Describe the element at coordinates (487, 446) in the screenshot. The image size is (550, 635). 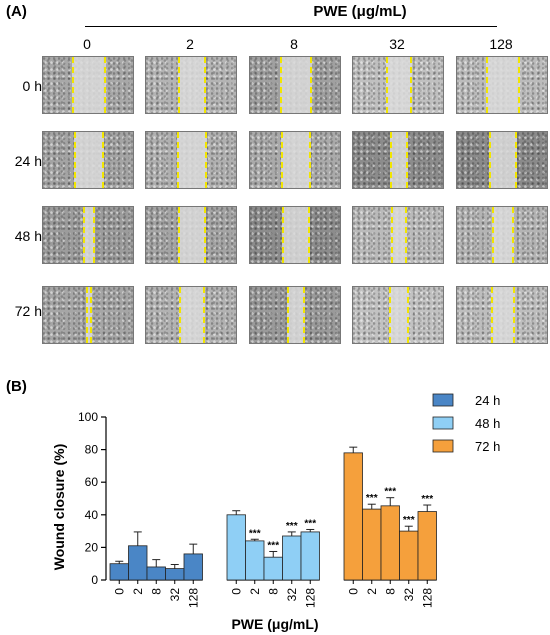
I see `legend-label: 72 h` at that location.